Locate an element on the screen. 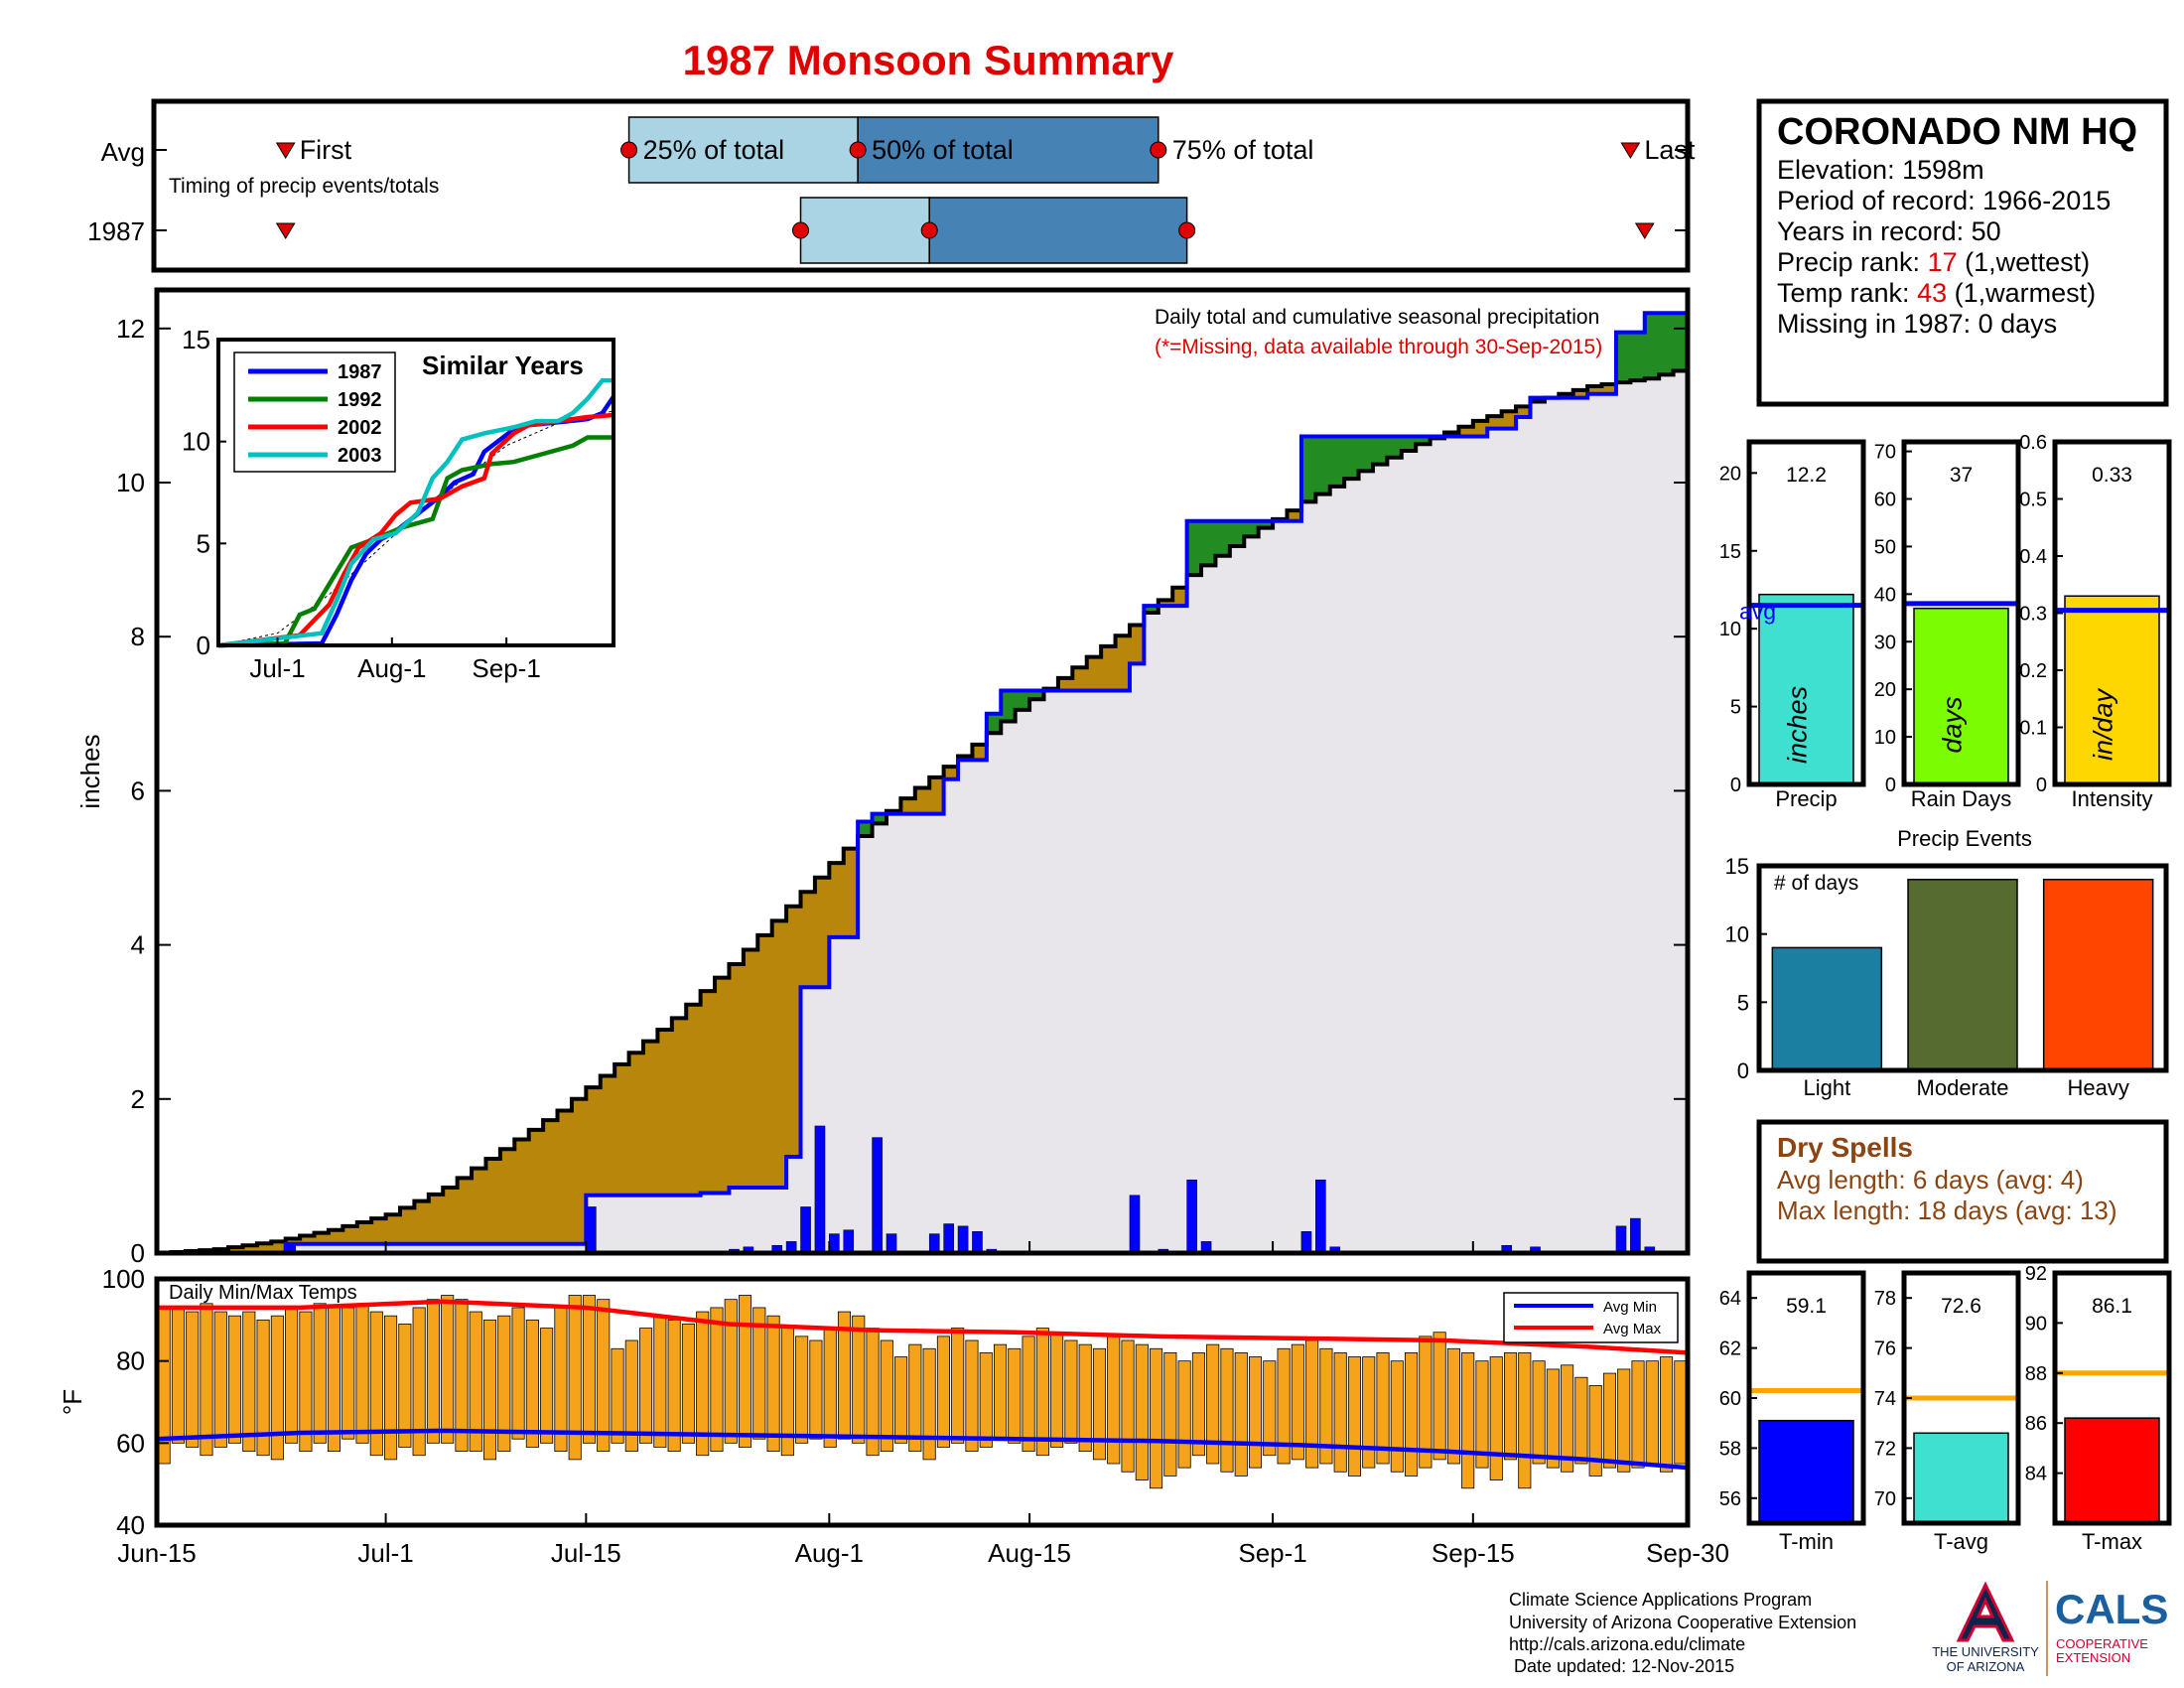 The height and width of the screenshot is (1688, 2184). inset-legend: 1987 1992 2002 2003 is located at coordinates (314, 412).